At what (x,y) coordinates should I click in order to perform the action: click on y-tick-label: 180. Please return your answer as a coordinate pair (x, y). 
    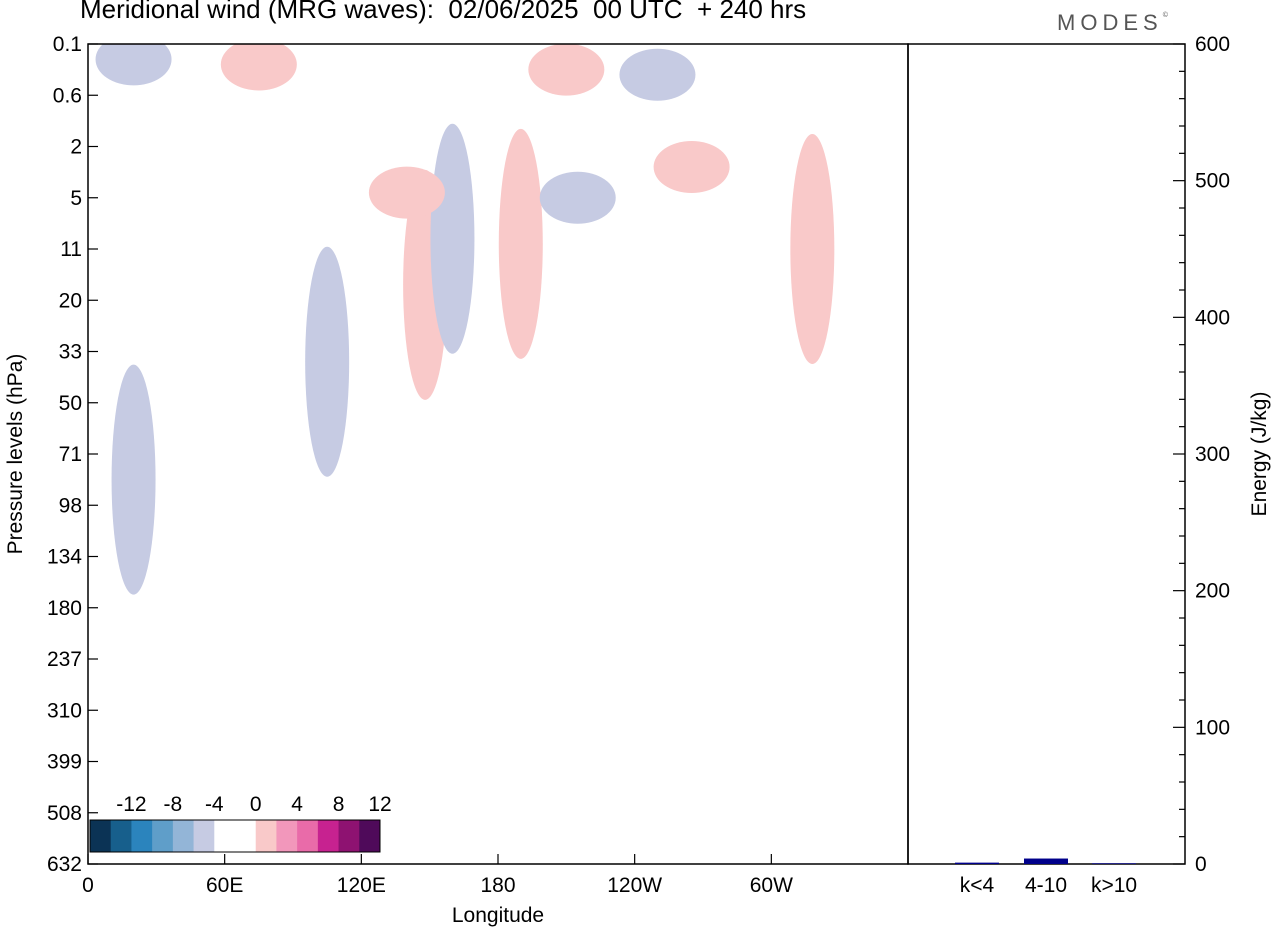
    Looking at the image, I should click on (64, 608).